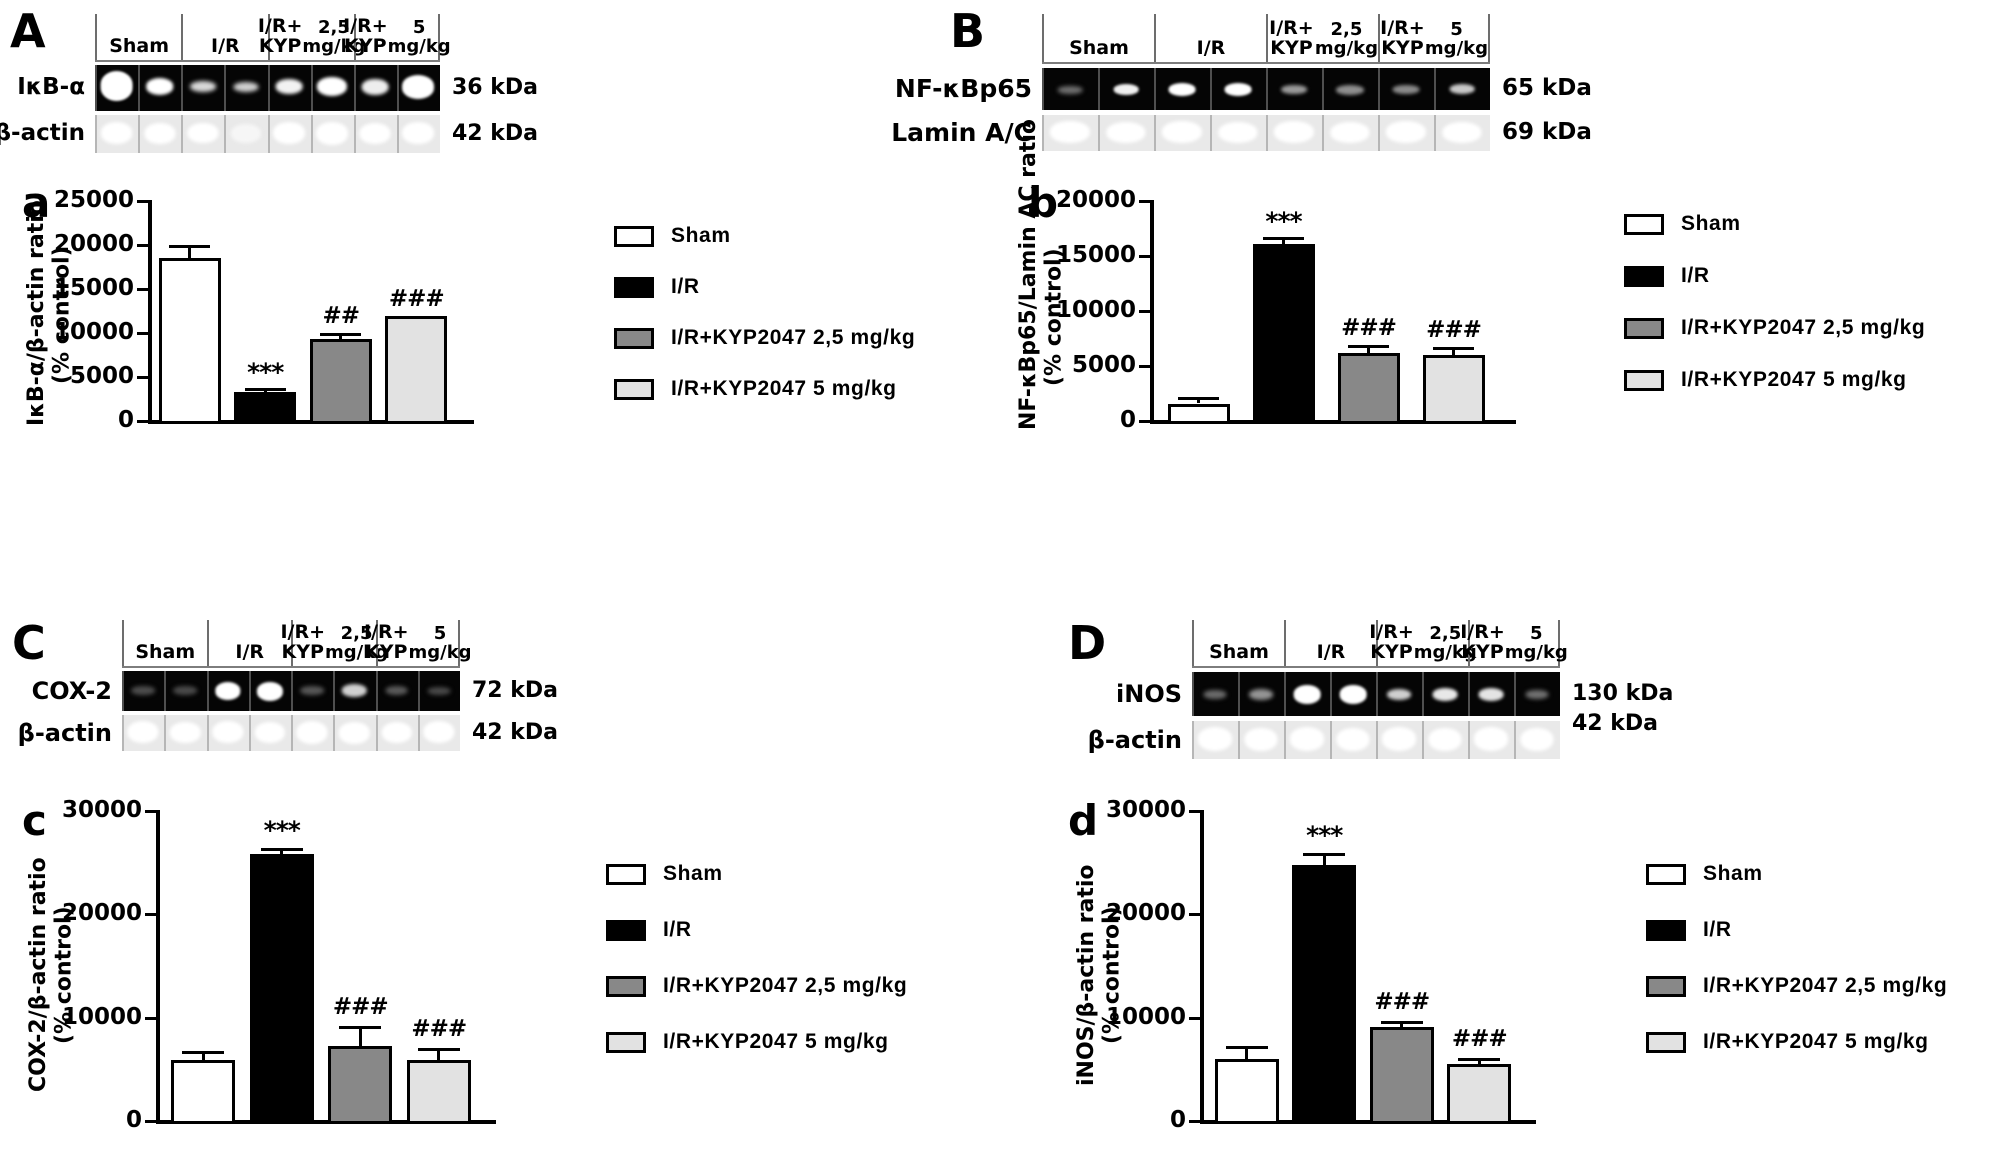 Image resolution: width=2000 pixels, height=1175 pixels. What do you see at coordinates (416, 299) in the screenshot?
I see `significance-marker: ###` at bounding box center [416, 299].